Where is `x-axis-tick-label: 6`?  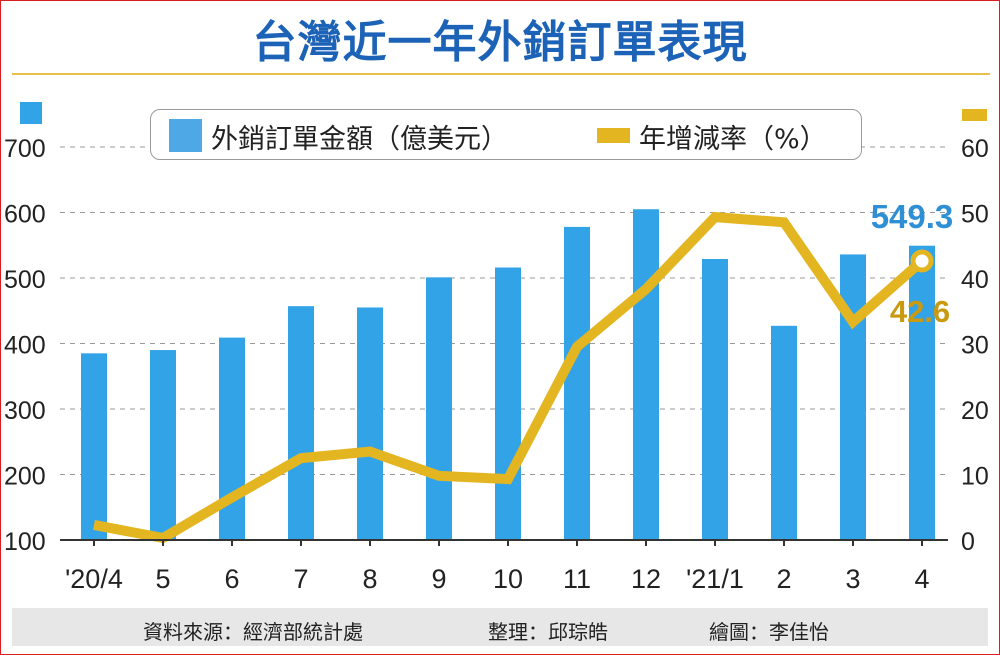 x-axis-tick-label: 6 is located at coordinates (231, 579).